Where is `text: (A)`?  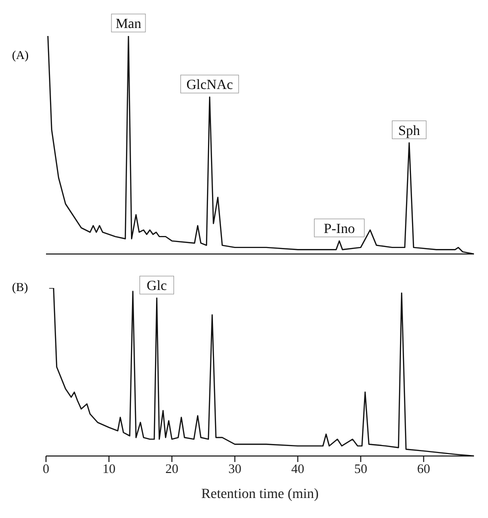 text: (A) is located at coordinates (20, 55).